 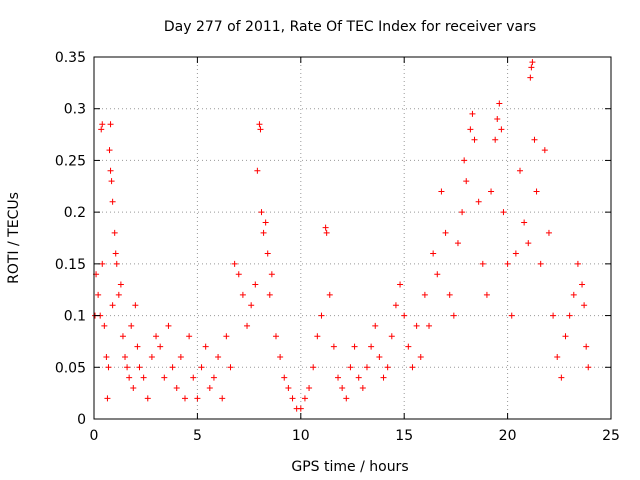 What do you see at coordinates (75, 110) in the screenshot?
I see `y-tick-label: 0.3` at bounding box center [75, 110].